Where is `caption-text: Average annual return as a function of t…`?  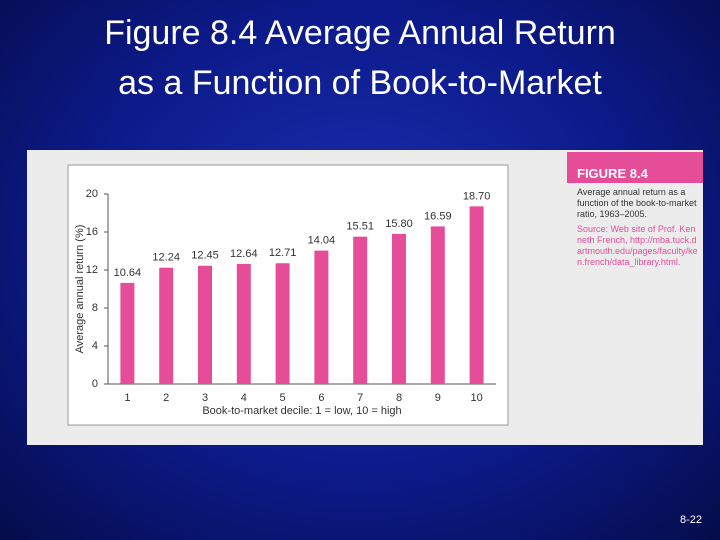
caption-text: Average annual return as a function of t… is located at coordinates (637, 203).